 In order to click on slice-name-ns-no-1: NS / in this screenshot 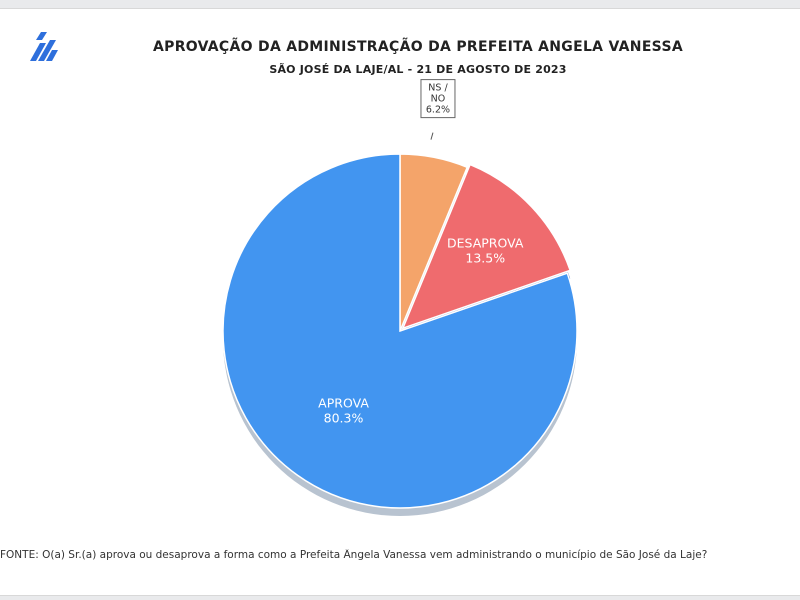, I will do `click(438, 88)`.